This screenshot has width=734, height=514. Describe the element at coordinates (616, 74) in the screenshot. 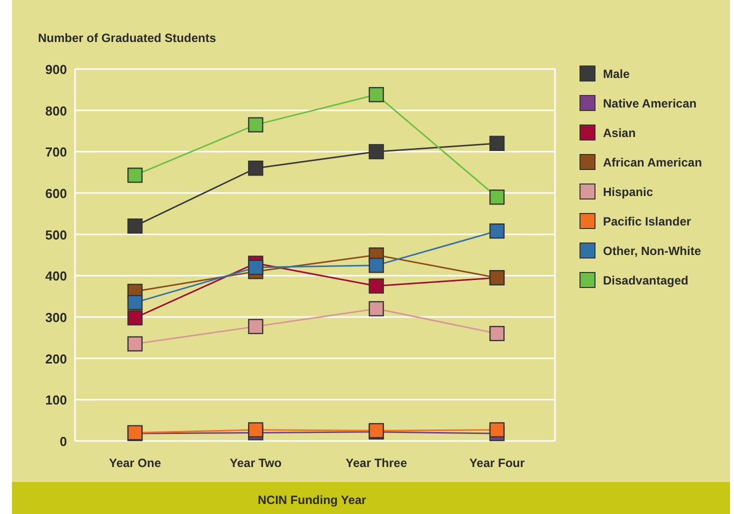

I see `legend-label: Male` at that location.